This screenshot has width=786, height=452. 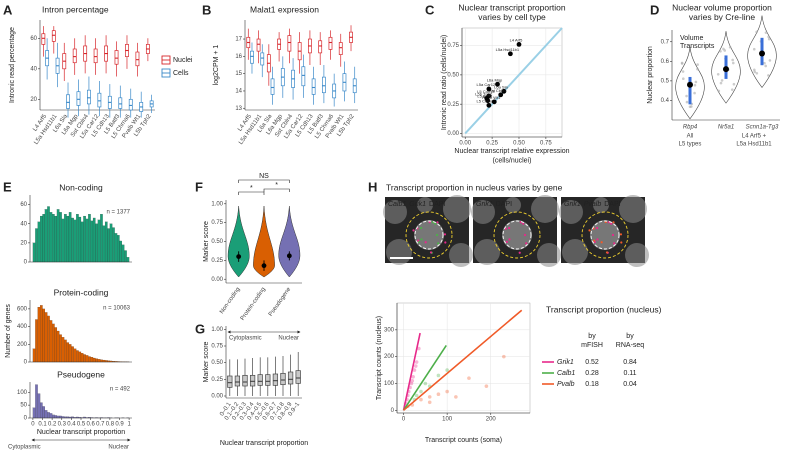 I want to click on table-header: by, so click(x=630, y=336).